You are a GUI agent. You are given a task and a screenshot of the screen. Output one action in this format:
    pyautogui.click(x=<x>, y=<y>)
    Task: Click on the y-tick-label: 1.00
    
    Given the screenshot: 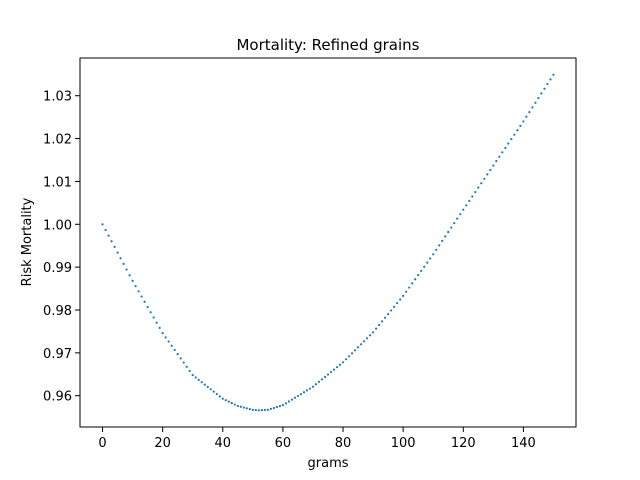 What is the action you would take?
    pyautogui.click(x=57, y=225)
    